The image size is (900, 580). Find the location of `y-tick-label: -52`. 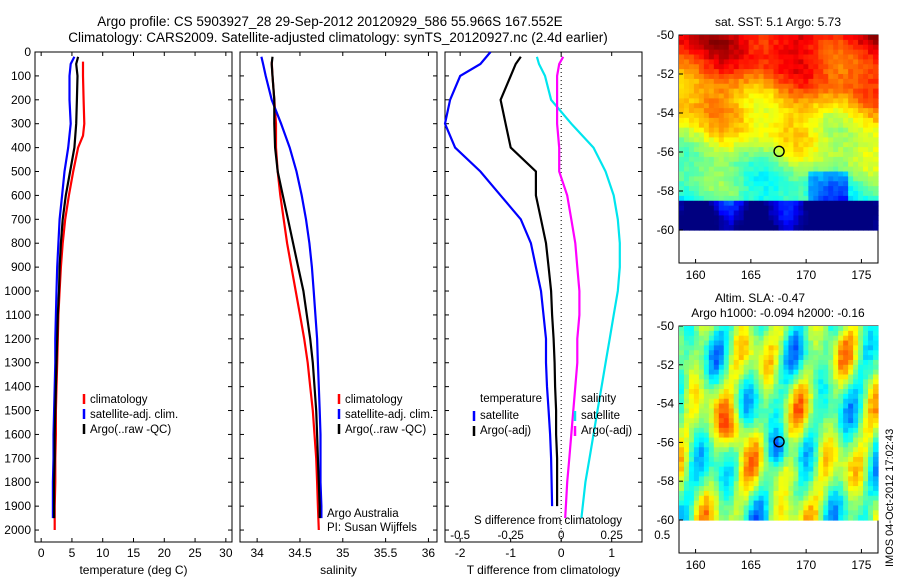

y-tick-label: -52 is located at coordinates (666, 365).